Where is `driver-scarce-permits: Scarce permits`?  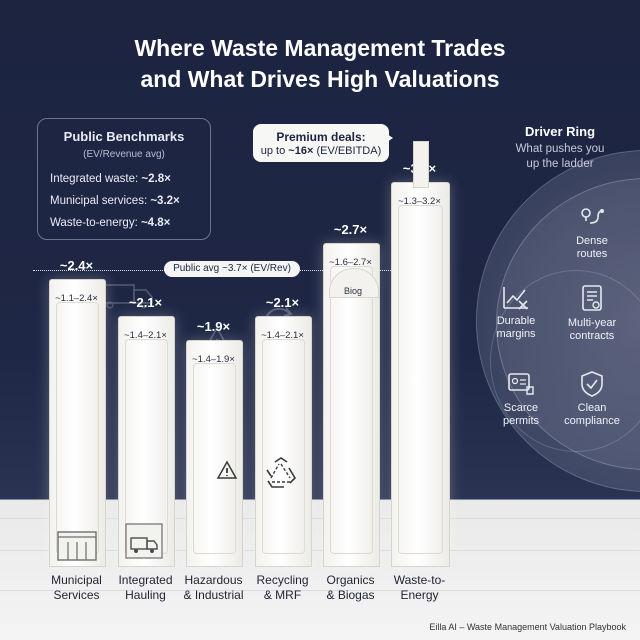 driver-scarce-permits: Scarce permits is located at coordinates (521, 399).